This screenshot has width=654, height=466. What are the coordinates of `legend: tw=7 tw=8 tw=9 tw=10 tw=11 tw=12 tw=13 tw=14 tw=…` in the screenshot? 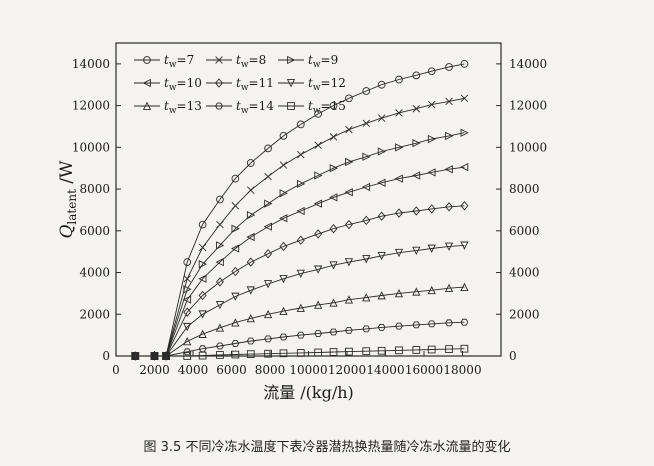 It's located at (240, 84).